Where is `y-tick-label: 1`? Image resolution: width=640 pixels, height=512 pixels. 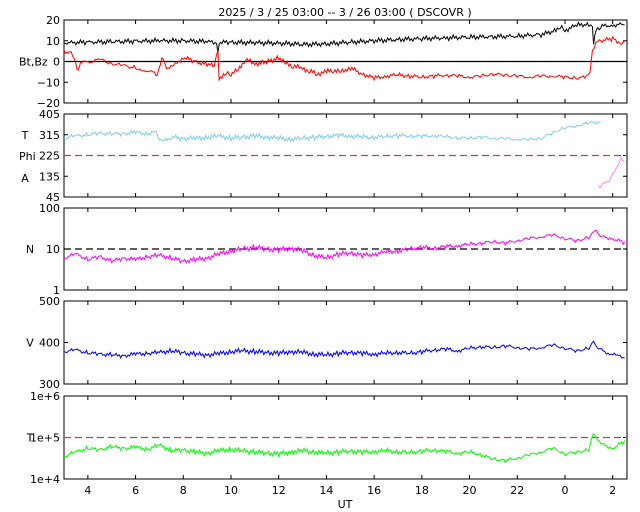
y-tick-label: 1 is located at coordinates (56, 290).